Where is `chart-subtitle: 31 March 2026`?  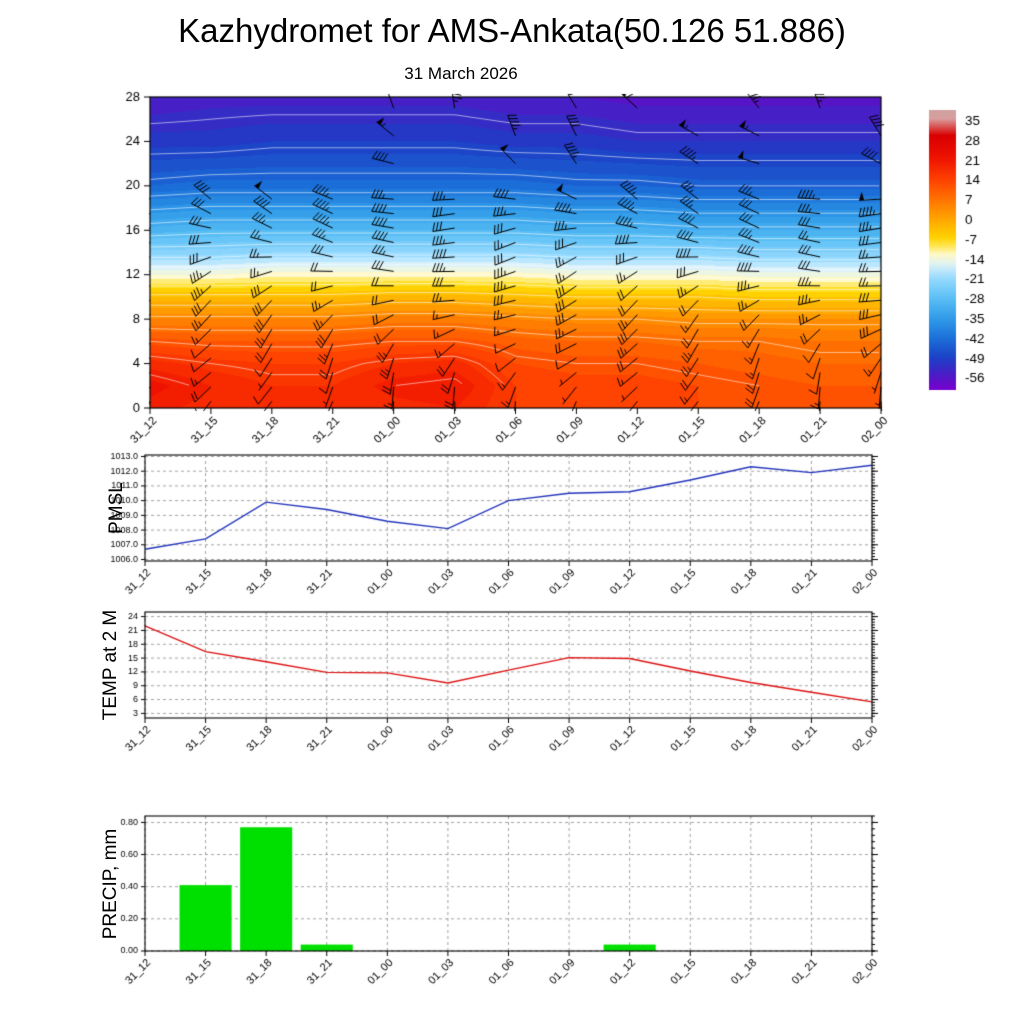 chart-subtitle: 31 March 2026 is located at coordinates (461, 73).